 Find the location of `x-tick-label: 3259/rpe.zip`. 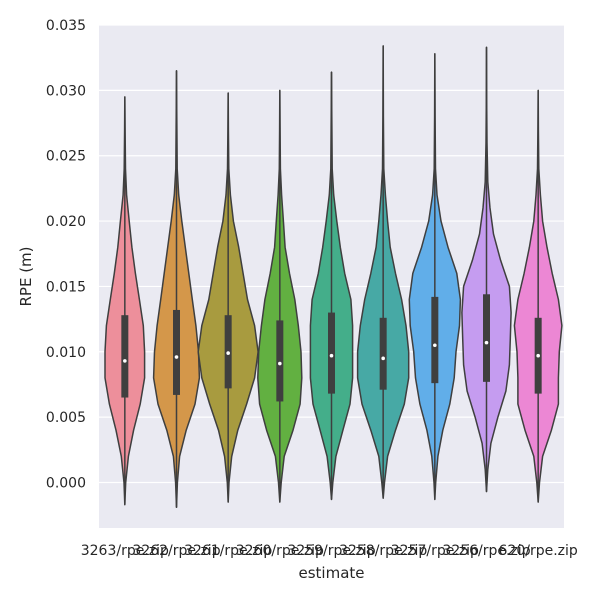

x-tick-label: 3259/rpe.zip is located at coordinates (331, 551).